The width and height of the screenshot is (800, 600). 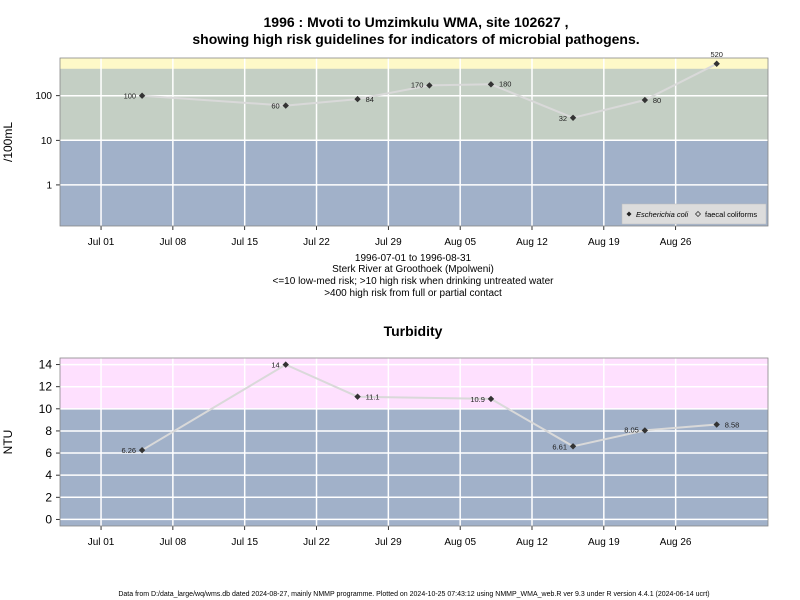 I want to click on legend-marker-open, so click(x=698, y=214).